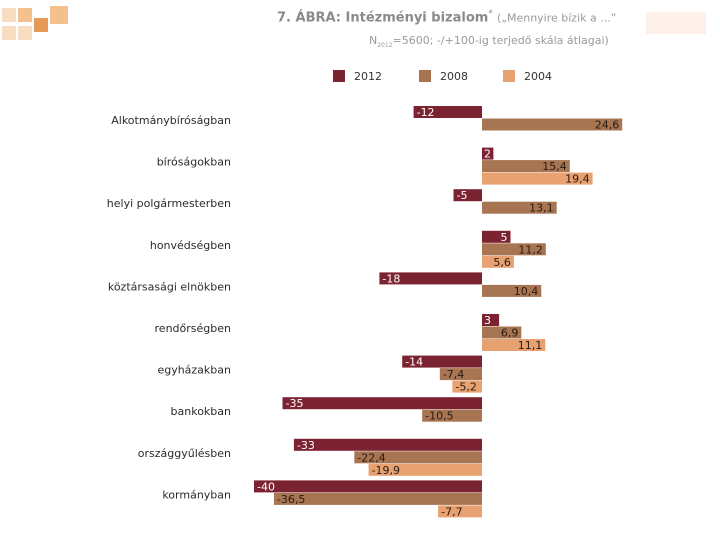 The image size is (720, 540). What do you see at coordinates (385, 46) in the screenshot?
I see `subtitle-n-sub: 2012` at bounding box center [385, 46].